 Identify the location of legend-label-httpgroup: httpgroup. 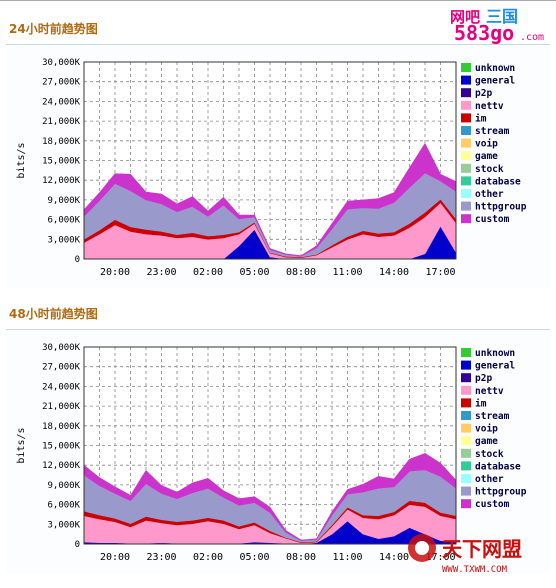
(501, 492).